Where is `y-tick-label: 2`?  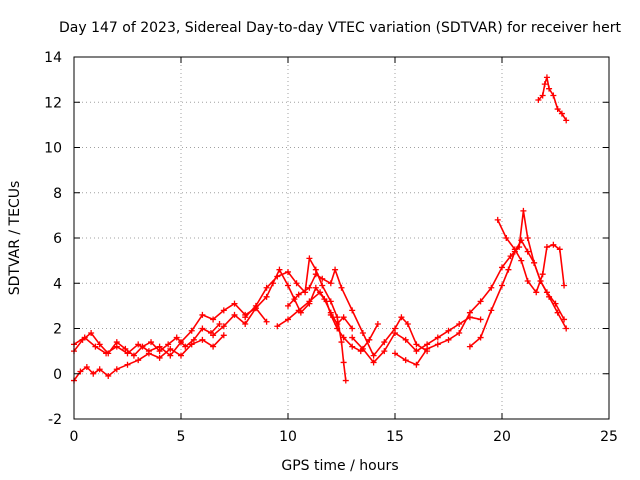
y-tick-label: 2 is located at coordinates (57, 330).